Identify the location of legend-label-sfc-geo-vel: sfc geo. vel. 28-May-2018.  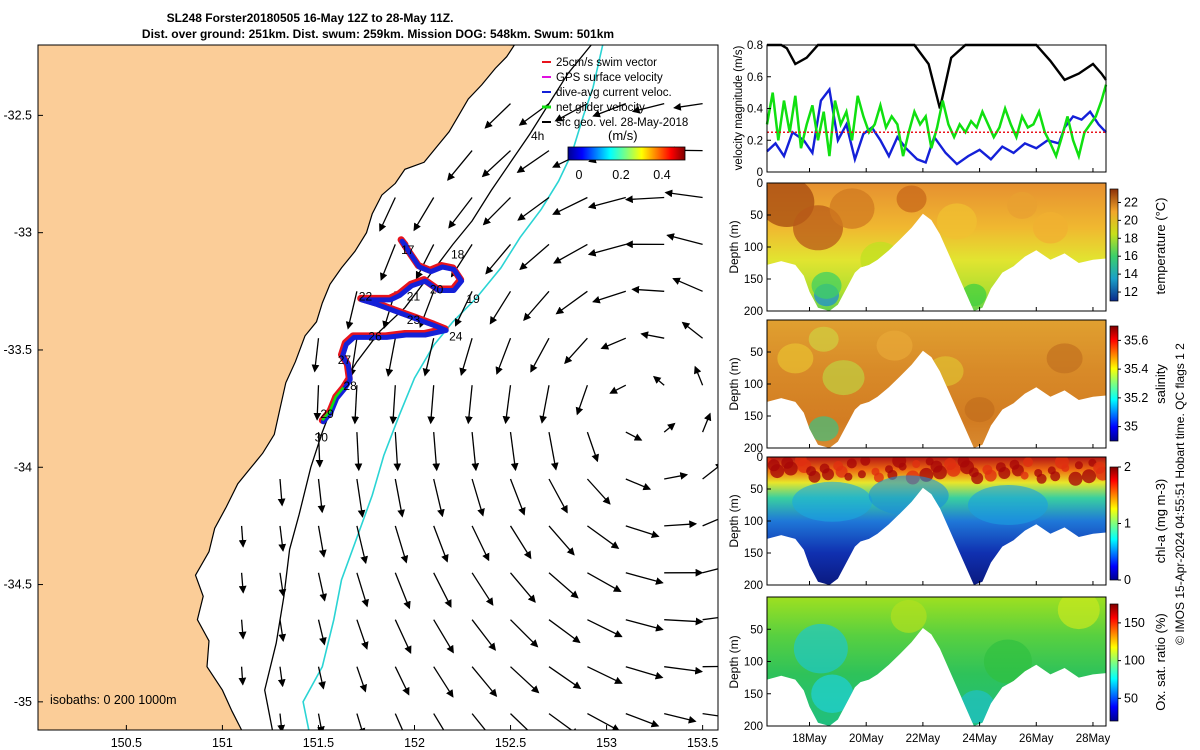
(622, 123).